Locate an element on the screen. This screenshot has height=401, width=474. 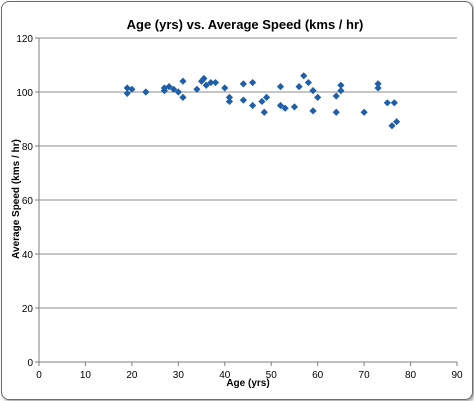
x-tick-label-9: 90 is located at coordinates (457, 375).